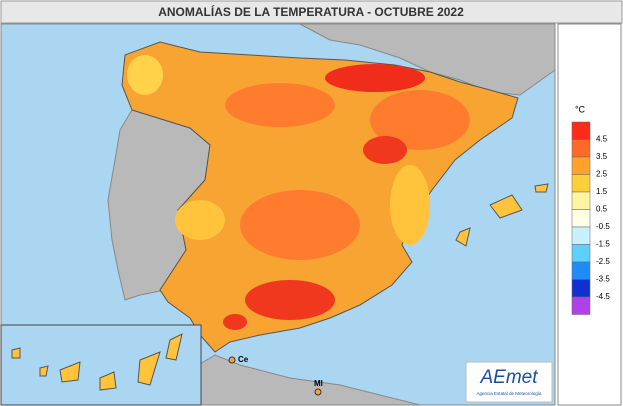 The width and height of the screenshot is (623, 406). What do you see at coordinates (101, 365) in the screenshot?
I see `canary-inset` at bounding box center [101, 365].